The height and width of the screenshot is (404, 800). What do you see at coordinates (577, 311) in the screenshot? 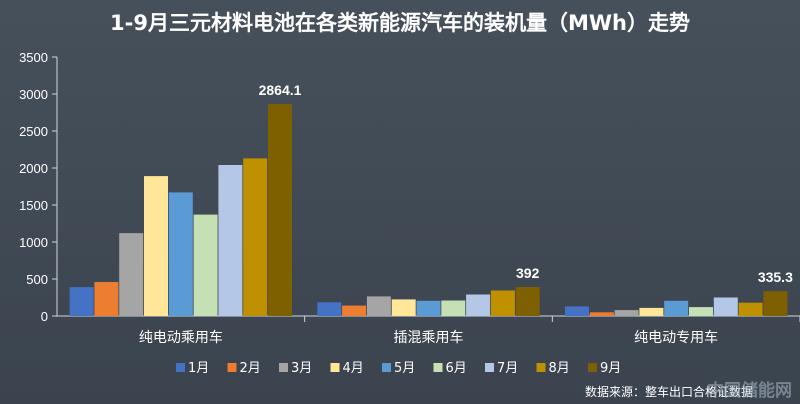
I see `bar-1月-纯电动专用车` at bounding box center [577, 311].